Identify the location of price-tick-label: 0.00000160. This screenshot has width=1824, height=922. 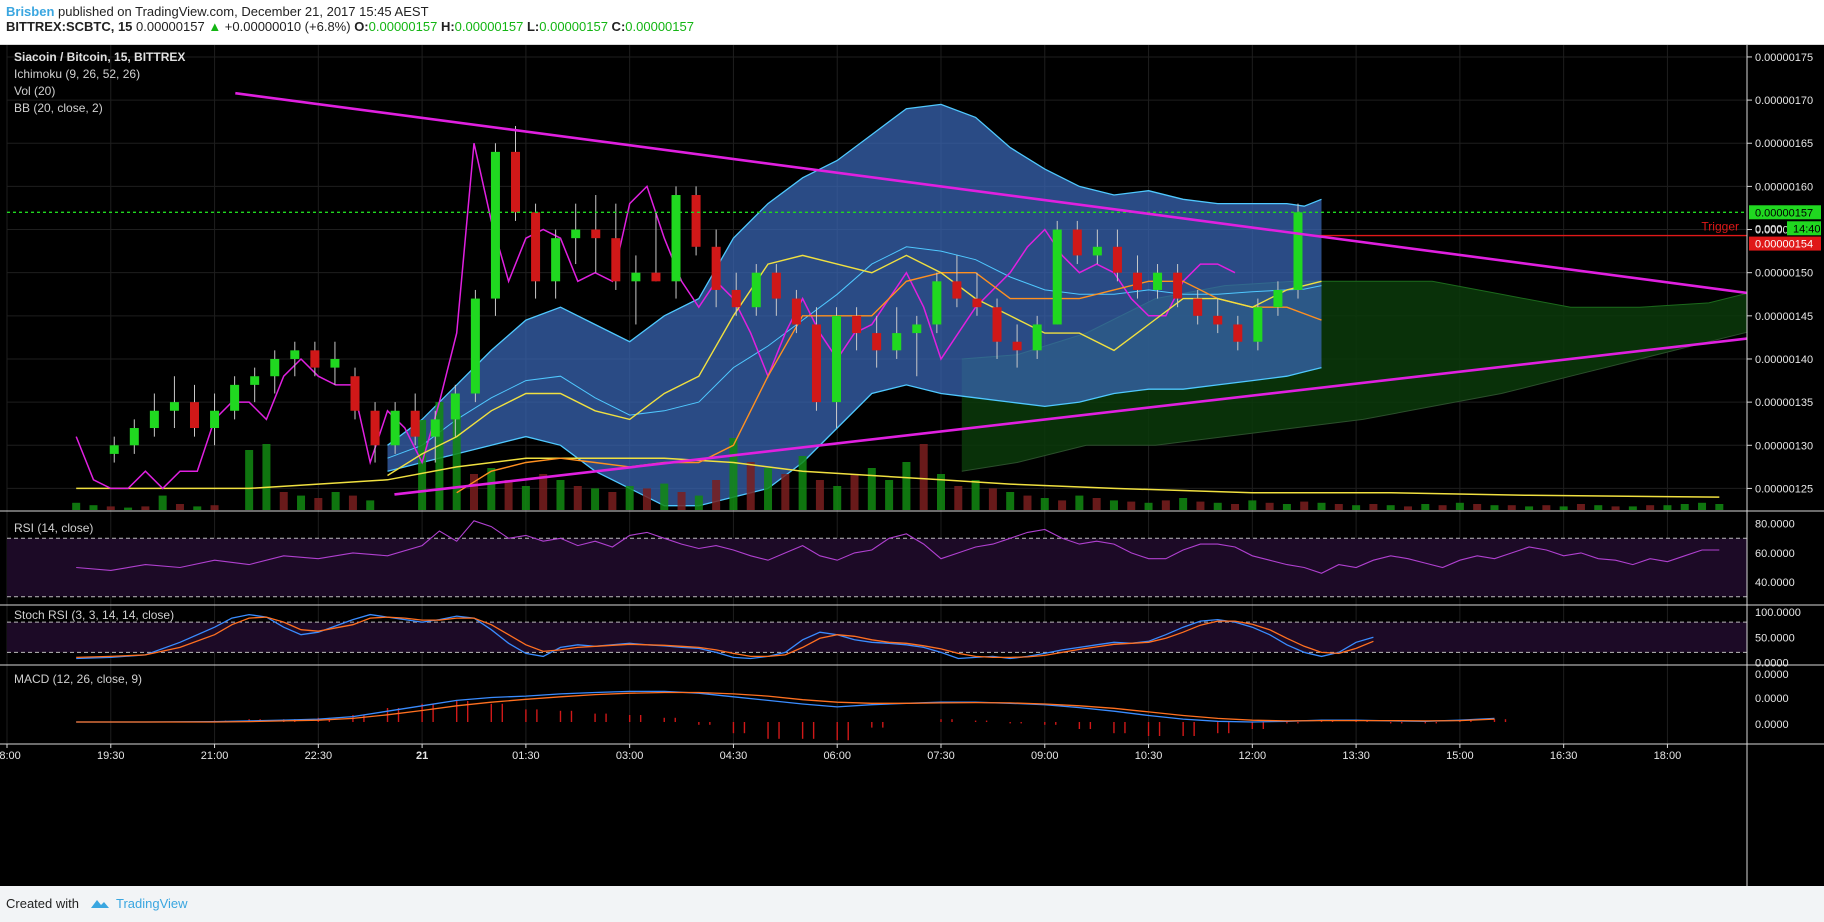
(1784, 187).